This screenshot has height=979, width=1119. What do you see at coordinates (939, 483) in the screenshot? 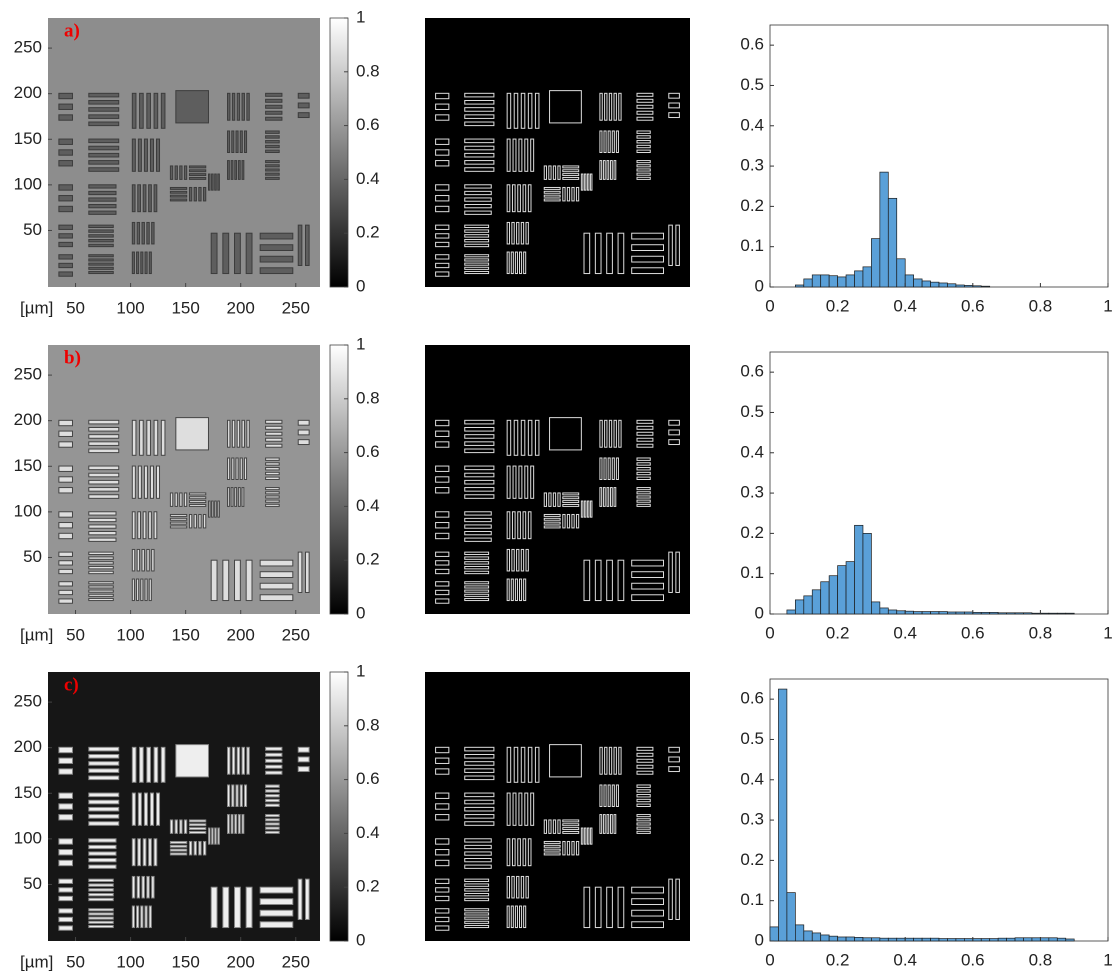
I see `plot-area` at bounding box center [939, 483].